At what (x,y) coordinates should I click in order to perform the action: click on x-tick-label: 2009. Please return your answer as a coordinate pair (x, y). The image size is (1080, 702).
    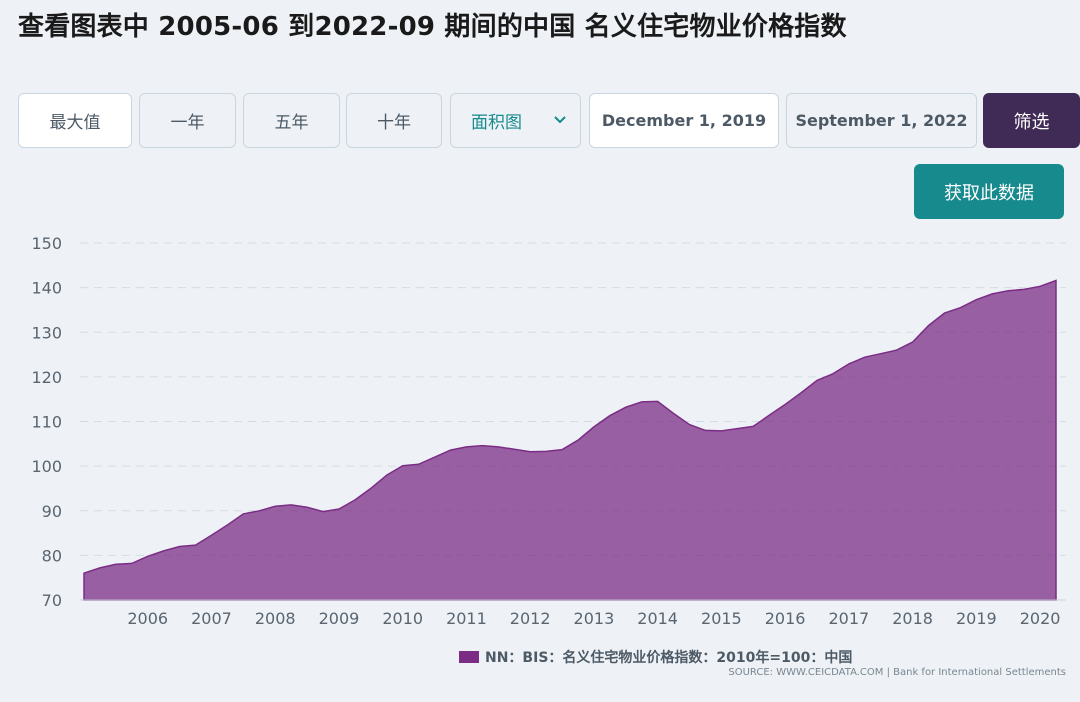
    Looking at the image, I should click on (339, 618).